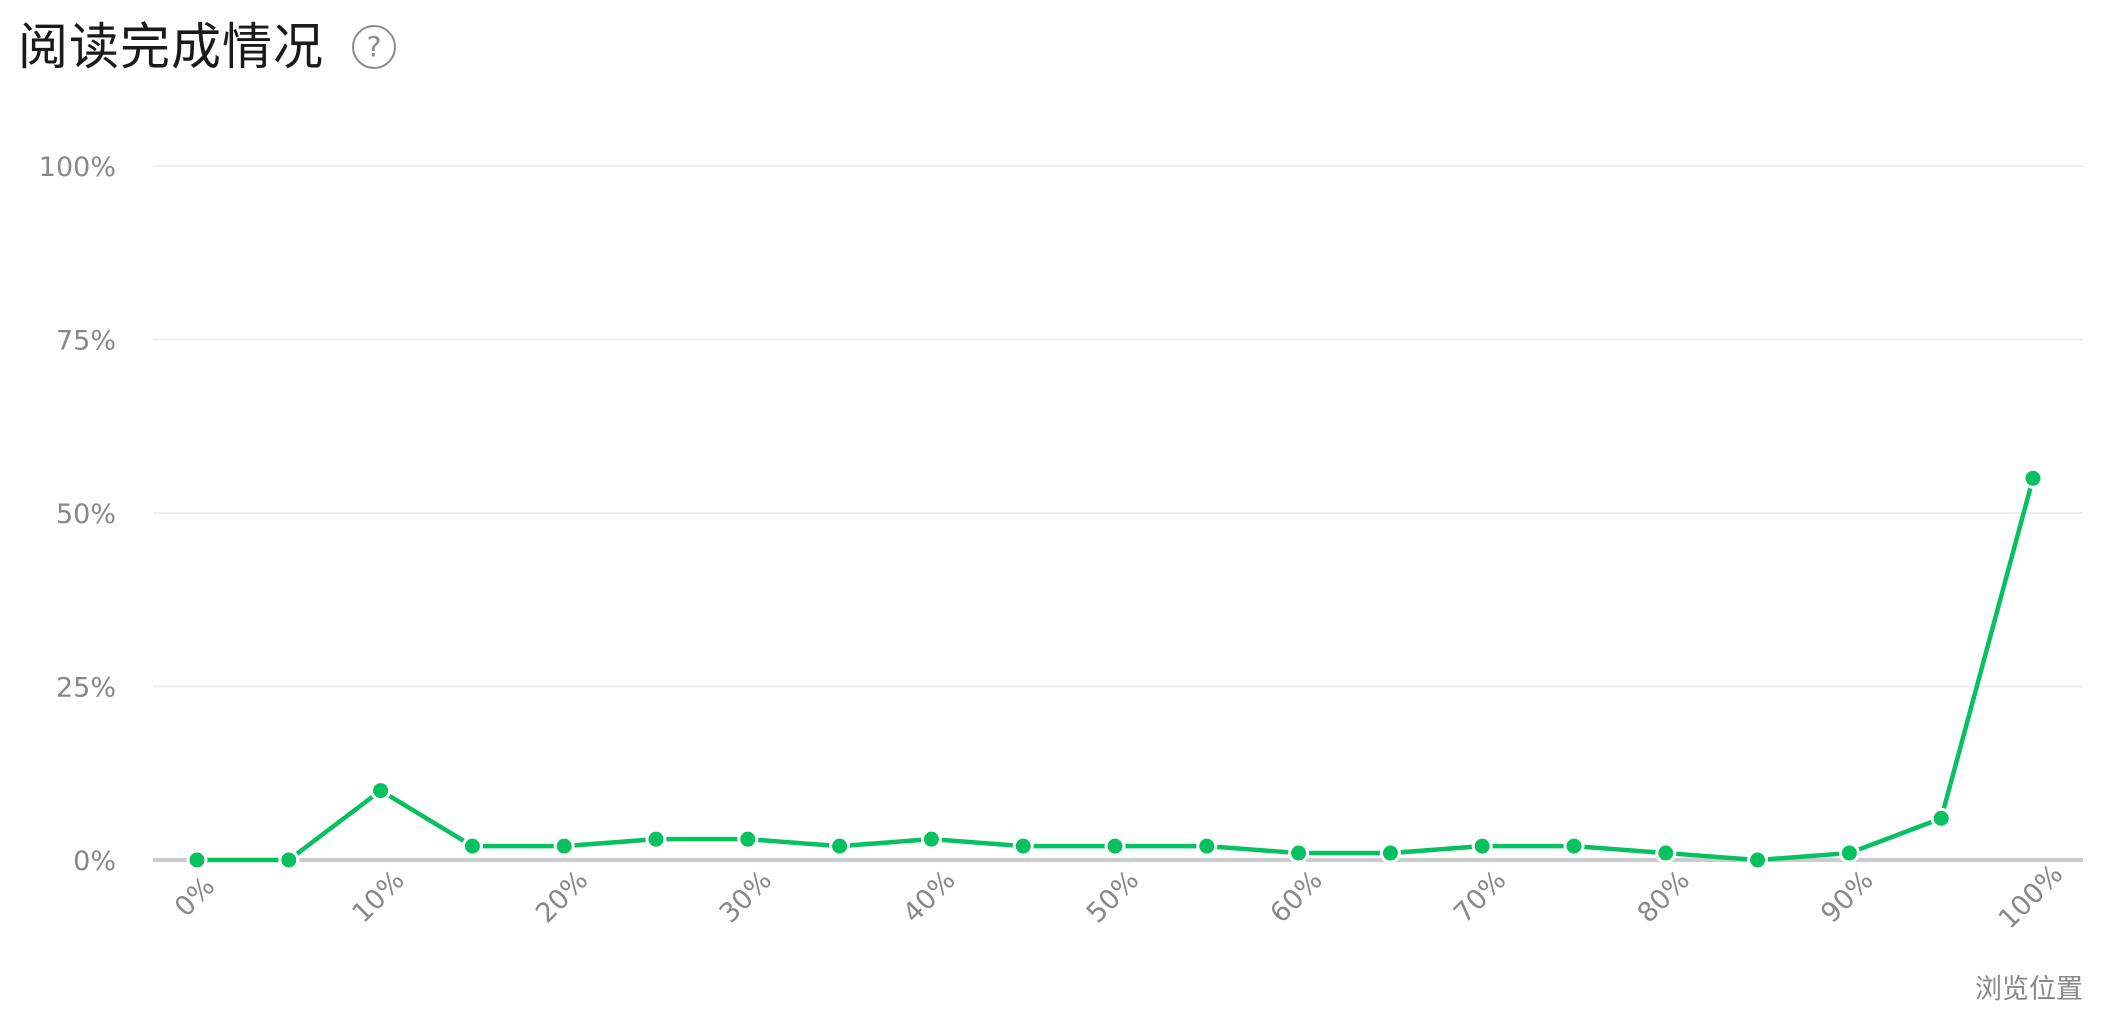 The height and width of the screenshot is (1020, 2105). What do you see at coordinates (77, 167) in the screenshot?
I see `y-tick-label: 100%` at bounding box center [77, 167].